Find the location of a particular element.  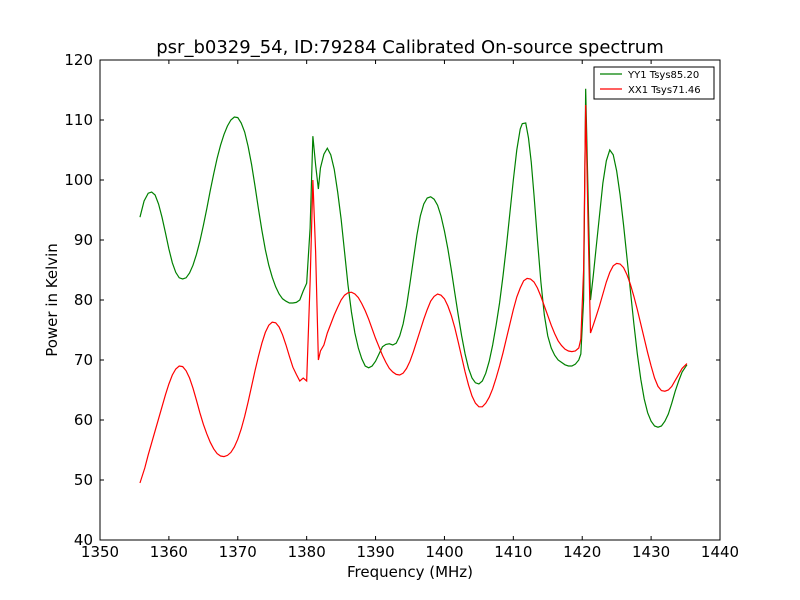

y-tick-label: 70 is located at coordinates (83, 360).